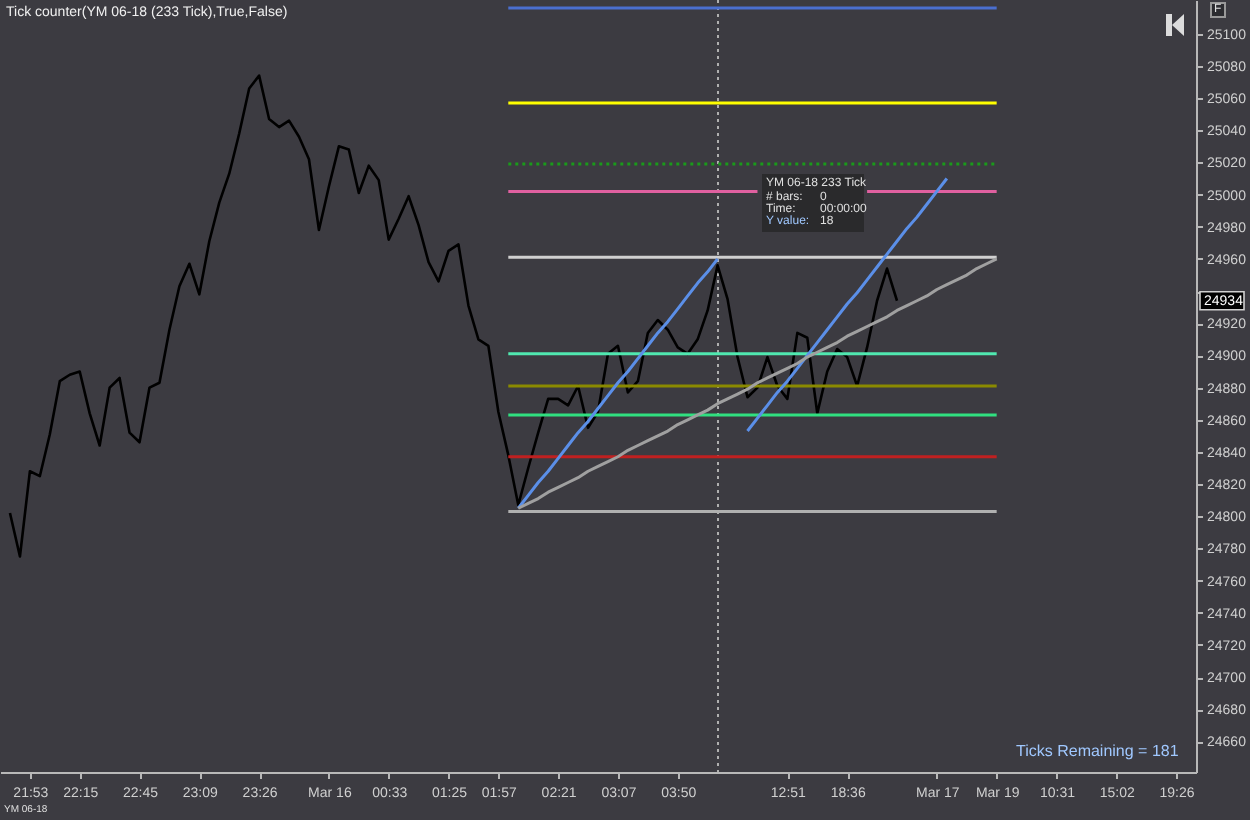  Describe the element at coordinates (1097, 751) in the screenshot. I see `annotation: Ticks Remaining = 181` at that location.